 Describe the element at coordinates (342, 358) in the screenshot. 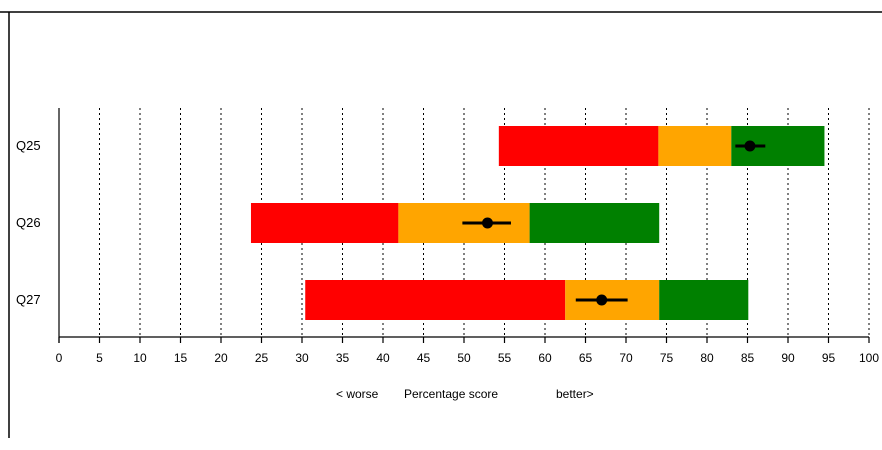

I see `x-tick-label-35: 35` at that location.